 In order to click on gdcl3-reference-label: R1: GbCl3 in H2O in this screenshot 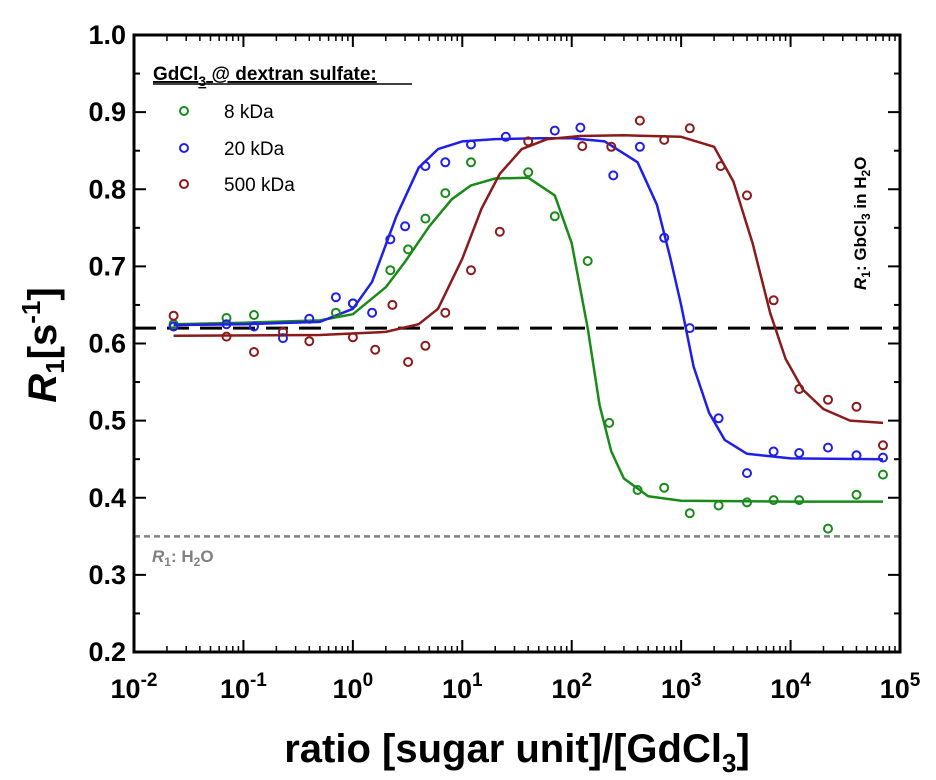, I will do `click(862, 223)`.